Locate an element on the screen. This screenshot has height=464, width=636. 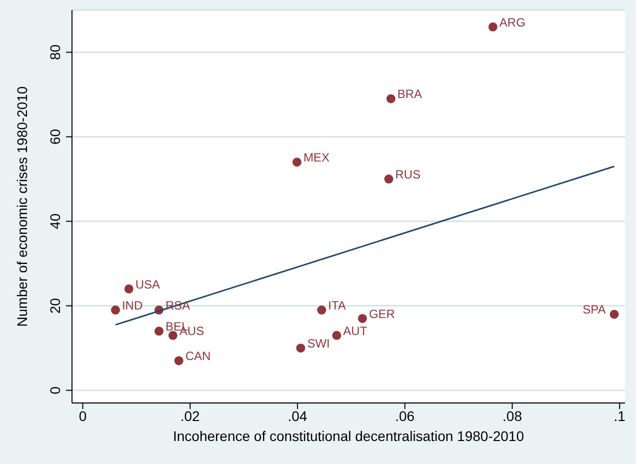
data-label: RUS is located at coordinates (408, 175).